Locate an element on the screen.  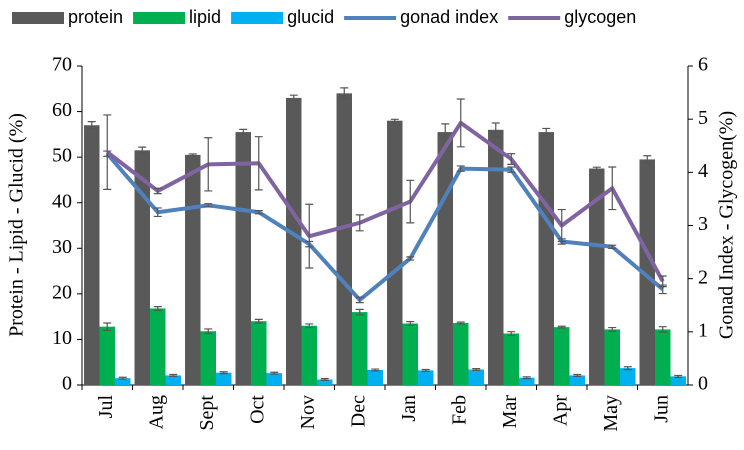
x-tick-label: Apr is located at coordinates (560, 410).